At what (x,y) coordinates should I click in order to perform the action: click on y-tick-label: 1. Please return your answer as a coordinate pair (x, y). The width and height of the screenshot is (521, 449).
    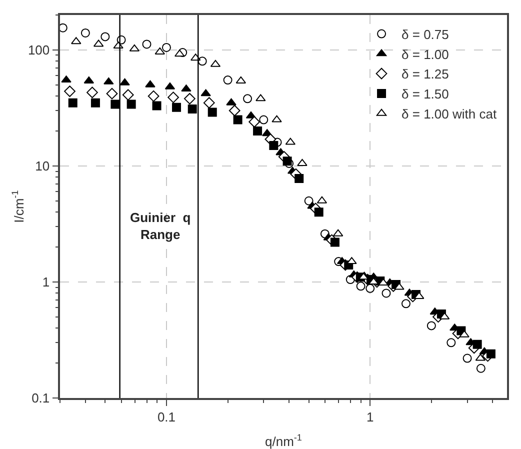
    Looking at the image, I should click on (46, 282).